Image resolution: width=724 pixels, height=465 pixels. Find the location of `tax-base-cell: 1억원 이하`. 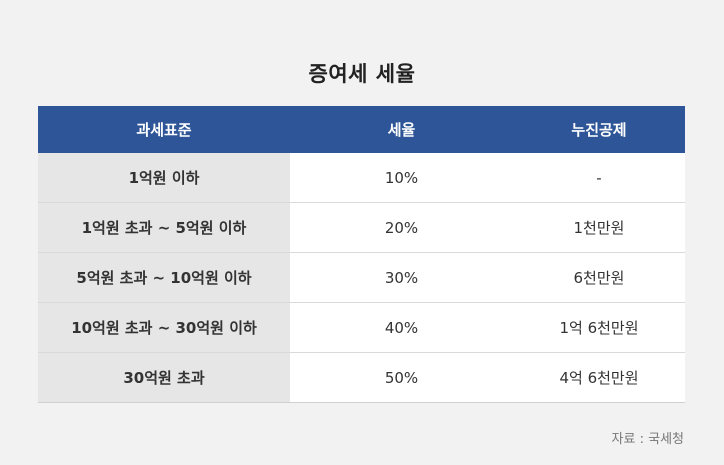

tax-base-cell: 1억원 이하 is located at coordinates (164, 178).